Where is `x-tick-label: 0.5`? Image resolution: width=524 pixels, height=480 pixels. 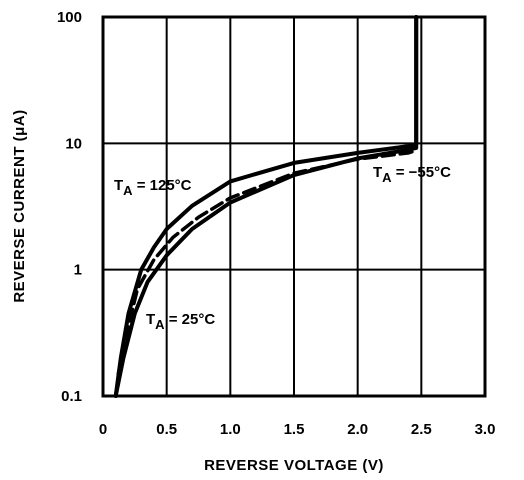 x-tick-label: 0.5 is located at coordinates (166, 429).